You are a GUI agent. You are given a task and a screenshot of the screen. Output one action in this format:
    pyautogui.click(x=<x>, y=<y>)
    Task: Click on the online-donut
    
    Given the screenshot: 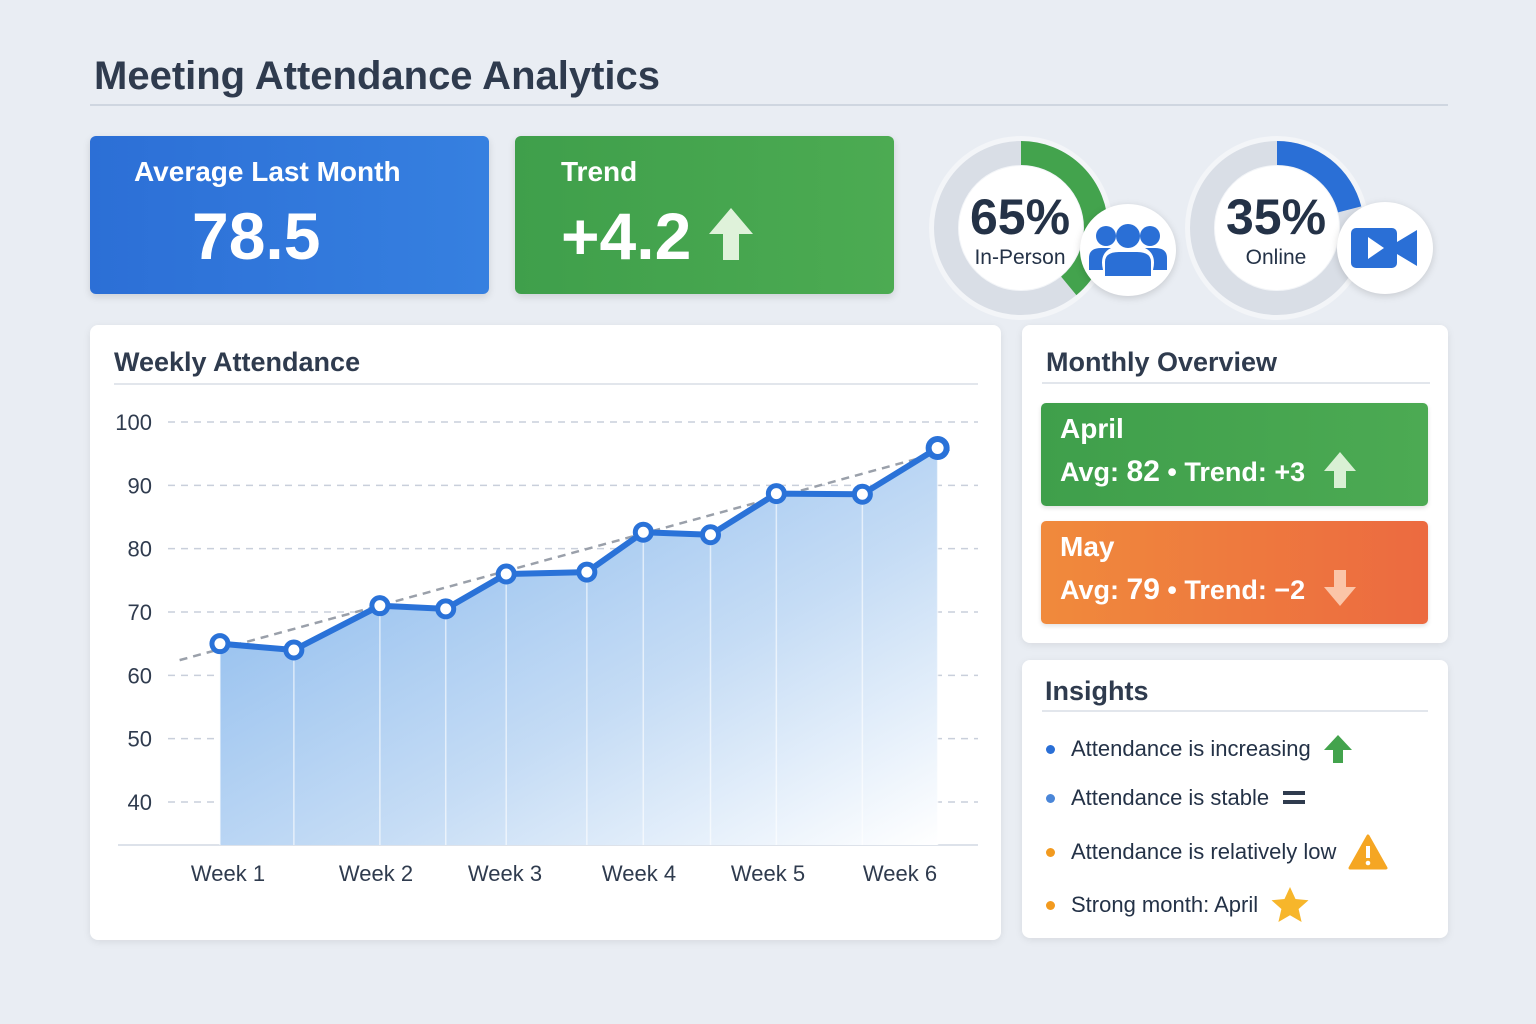 What is the action you would take?
    pyautogui.click(x=1277, y=228)
    